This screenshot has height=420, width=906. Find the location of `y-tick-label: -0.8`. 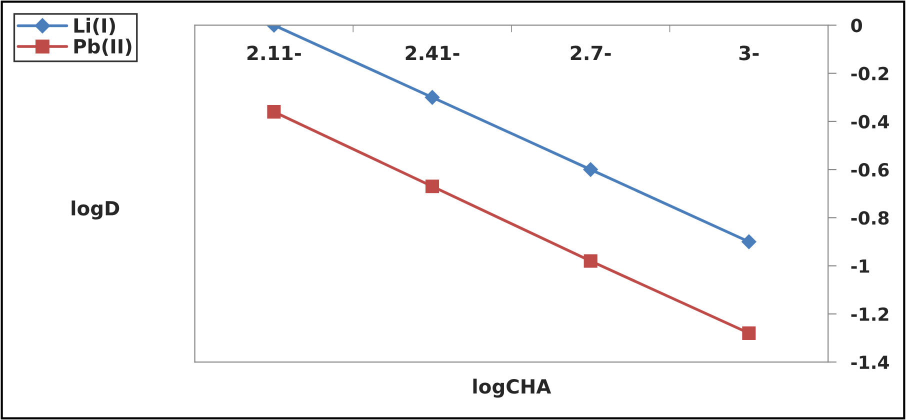

y-tick-label: -0.8 is located at coordinates (870, 218).